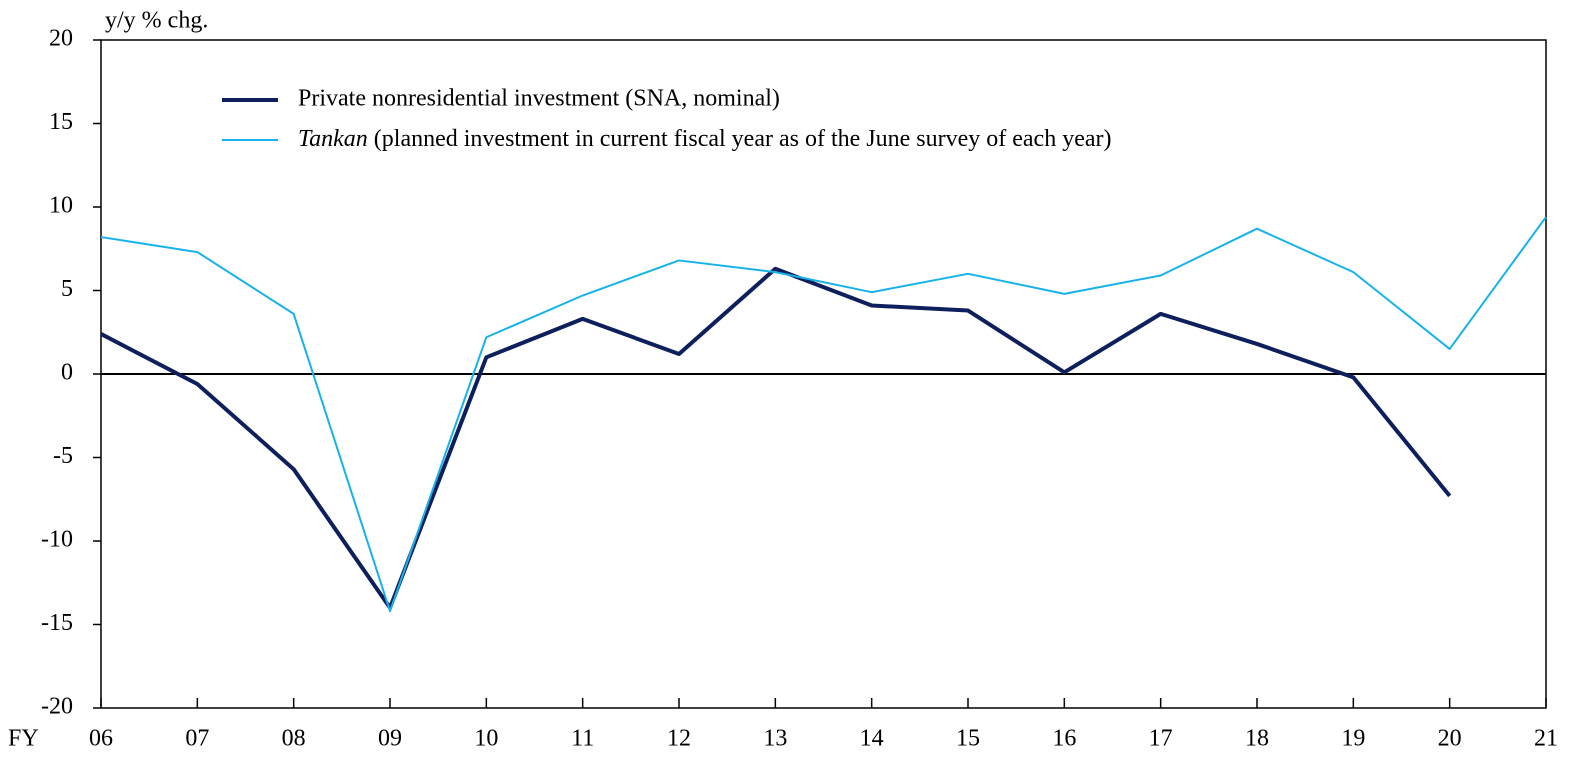 The height and width of the screenshot is (762, 1573). What do you see at coordinates (23, 739) in the screenshot?
I see `x-axis-label: FY` at bounding box center [23, 739].